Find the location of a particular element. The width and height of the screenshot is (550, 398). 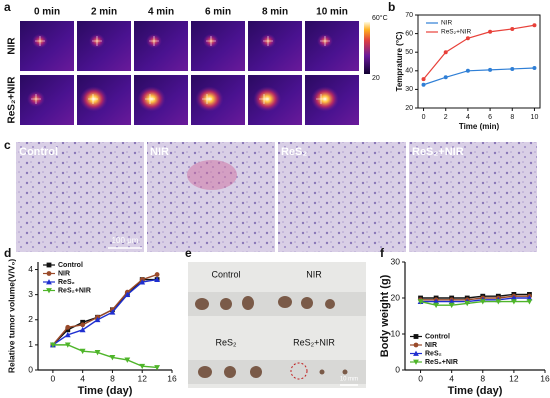

row-label: NIR is located at coordinates (12, 46).